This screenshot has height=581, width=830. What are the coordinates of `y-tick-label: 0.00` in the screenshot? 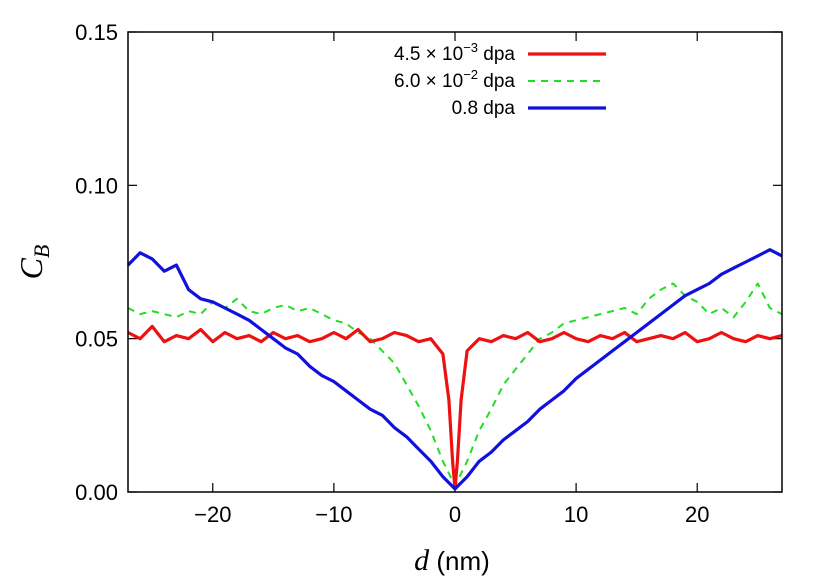 It's located at (96, 492).